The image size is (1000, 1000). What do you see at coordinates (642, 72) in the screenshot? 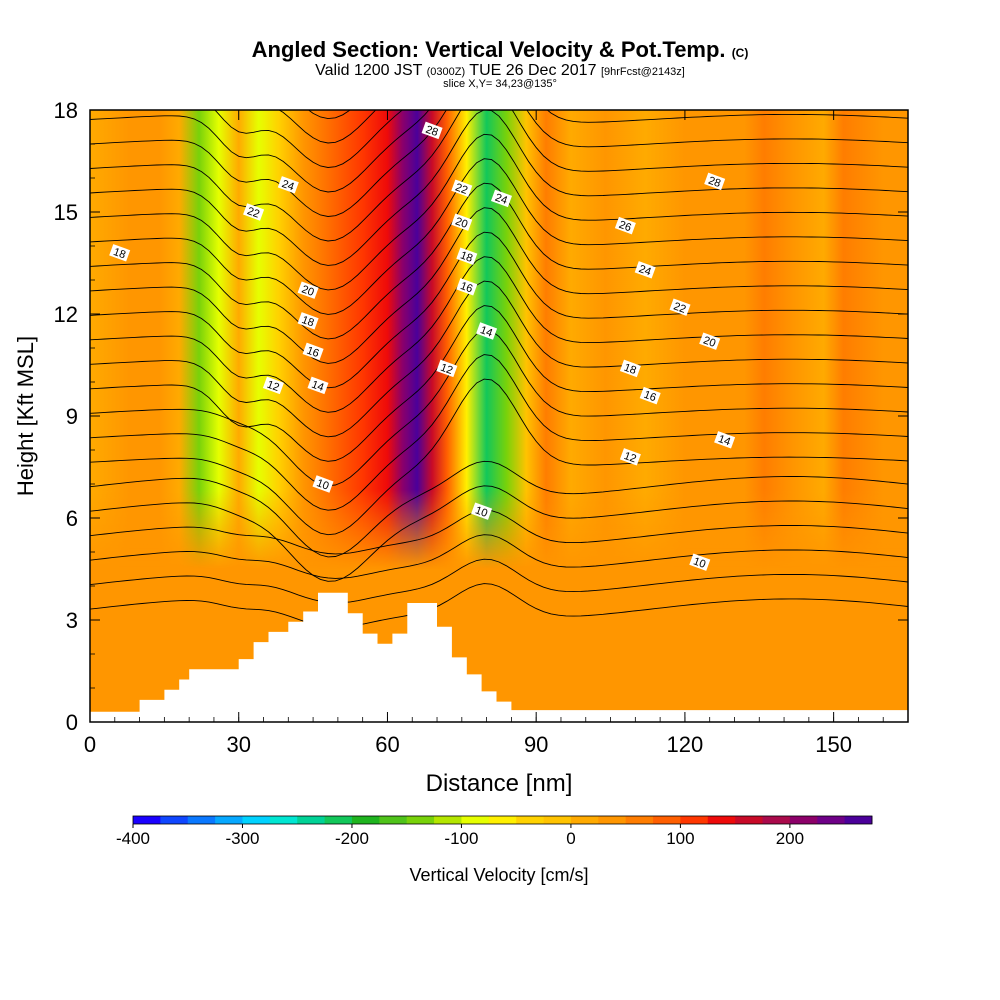
I see `forecast-info: [9hrFcst@2143z]` at bounding box center [642, 72].